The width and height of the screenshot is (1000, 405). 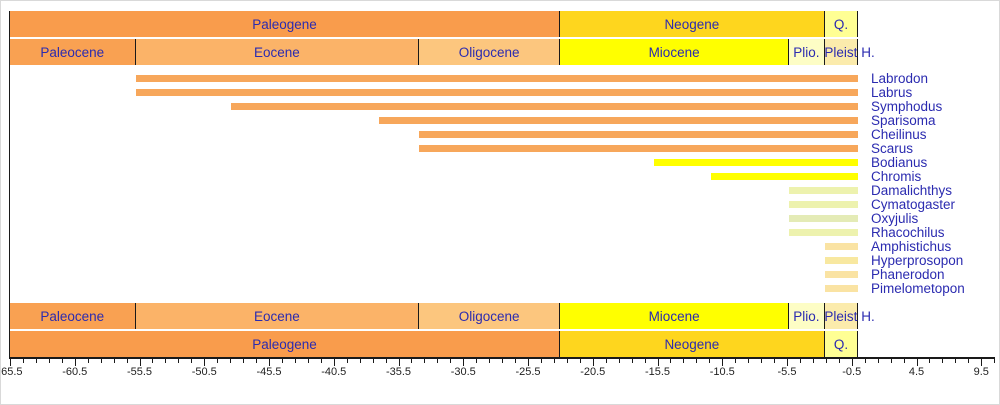 What do you see at coordinates (824, 204) in the screenshot?
I see `range-bar-cymatogaster` at bounding box center [824, 204].